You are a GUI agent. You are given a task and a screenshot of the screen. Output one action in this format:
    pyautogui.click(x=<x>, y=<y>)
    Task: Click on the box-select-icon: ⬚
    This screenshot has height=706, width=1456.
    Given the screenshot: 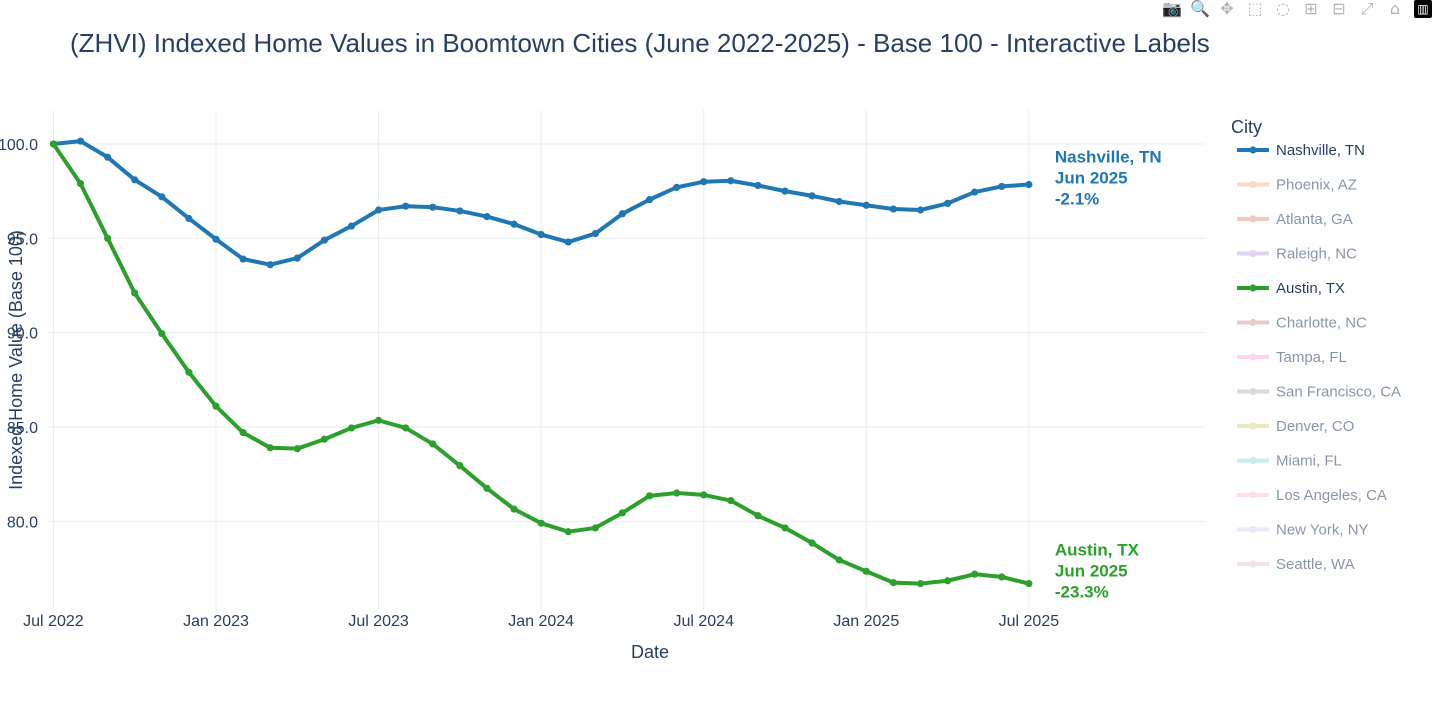 What is the action you would take?
    pyautogui.click(x=1255, y=9)
    